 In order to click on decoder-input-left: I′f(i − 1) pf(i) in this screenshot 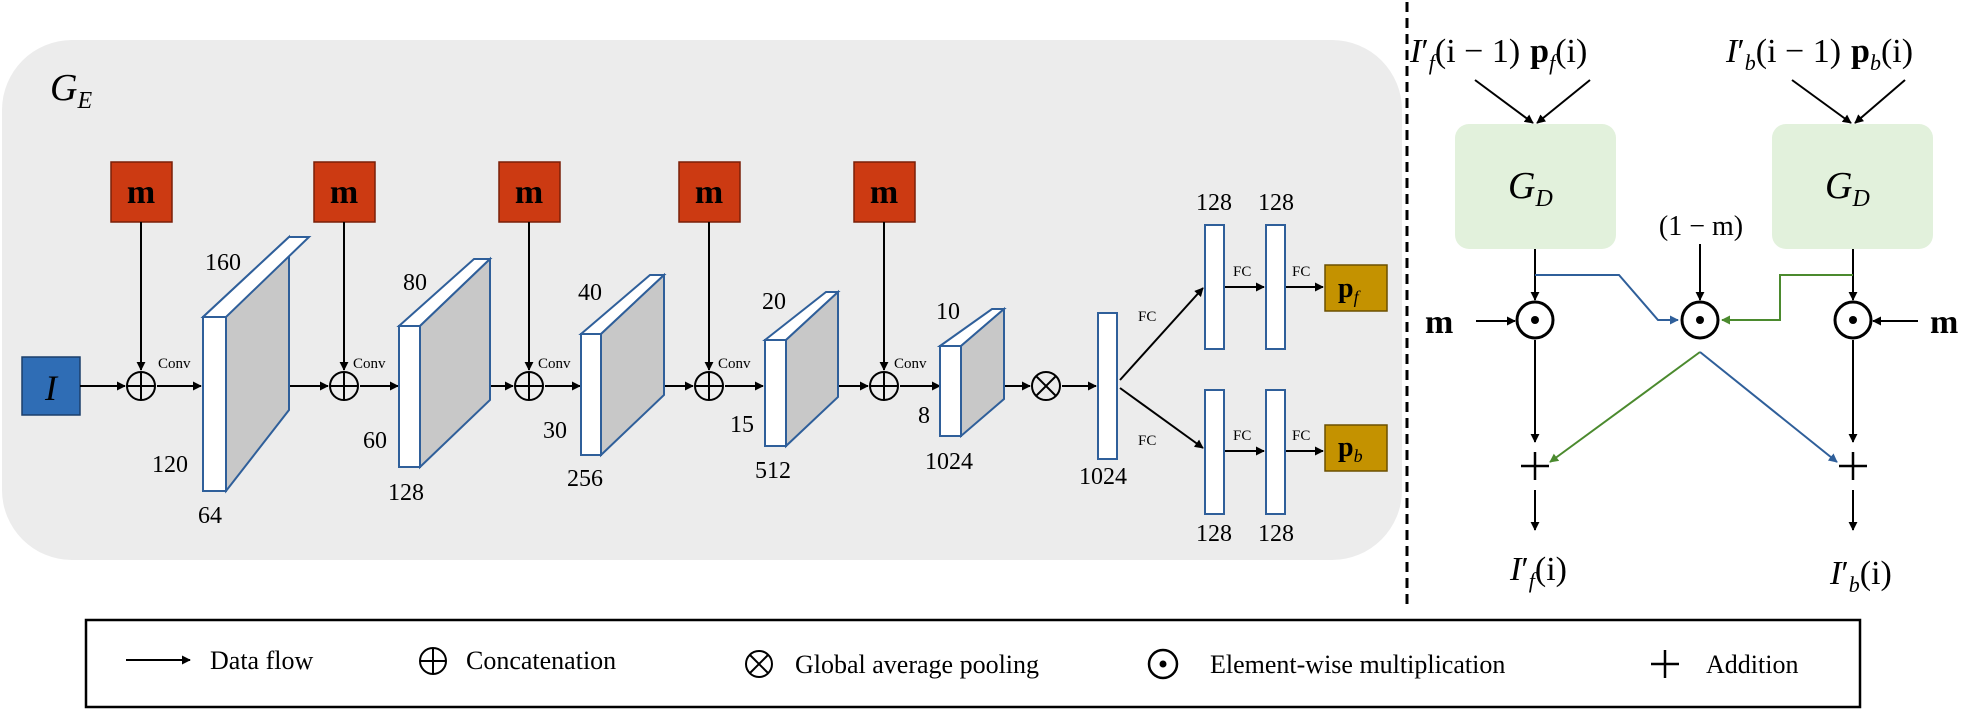, I will do `click(1498, 54)`.